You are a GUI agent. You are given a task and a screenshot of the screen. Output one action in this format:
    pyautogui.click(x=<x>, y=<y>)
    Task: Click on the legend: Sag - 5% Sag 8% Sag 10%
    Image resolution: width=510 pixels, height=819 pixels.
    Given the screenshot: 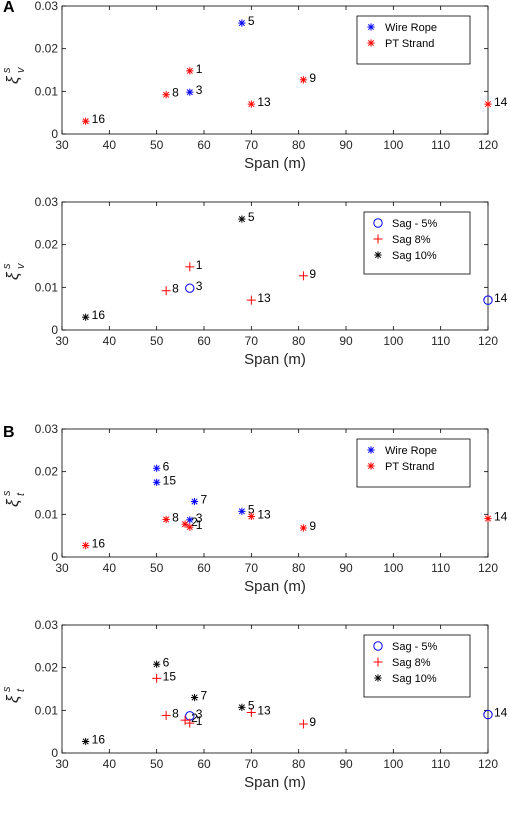 What is the action you would take?
    pyautogui.click(x=417, y=666)
    